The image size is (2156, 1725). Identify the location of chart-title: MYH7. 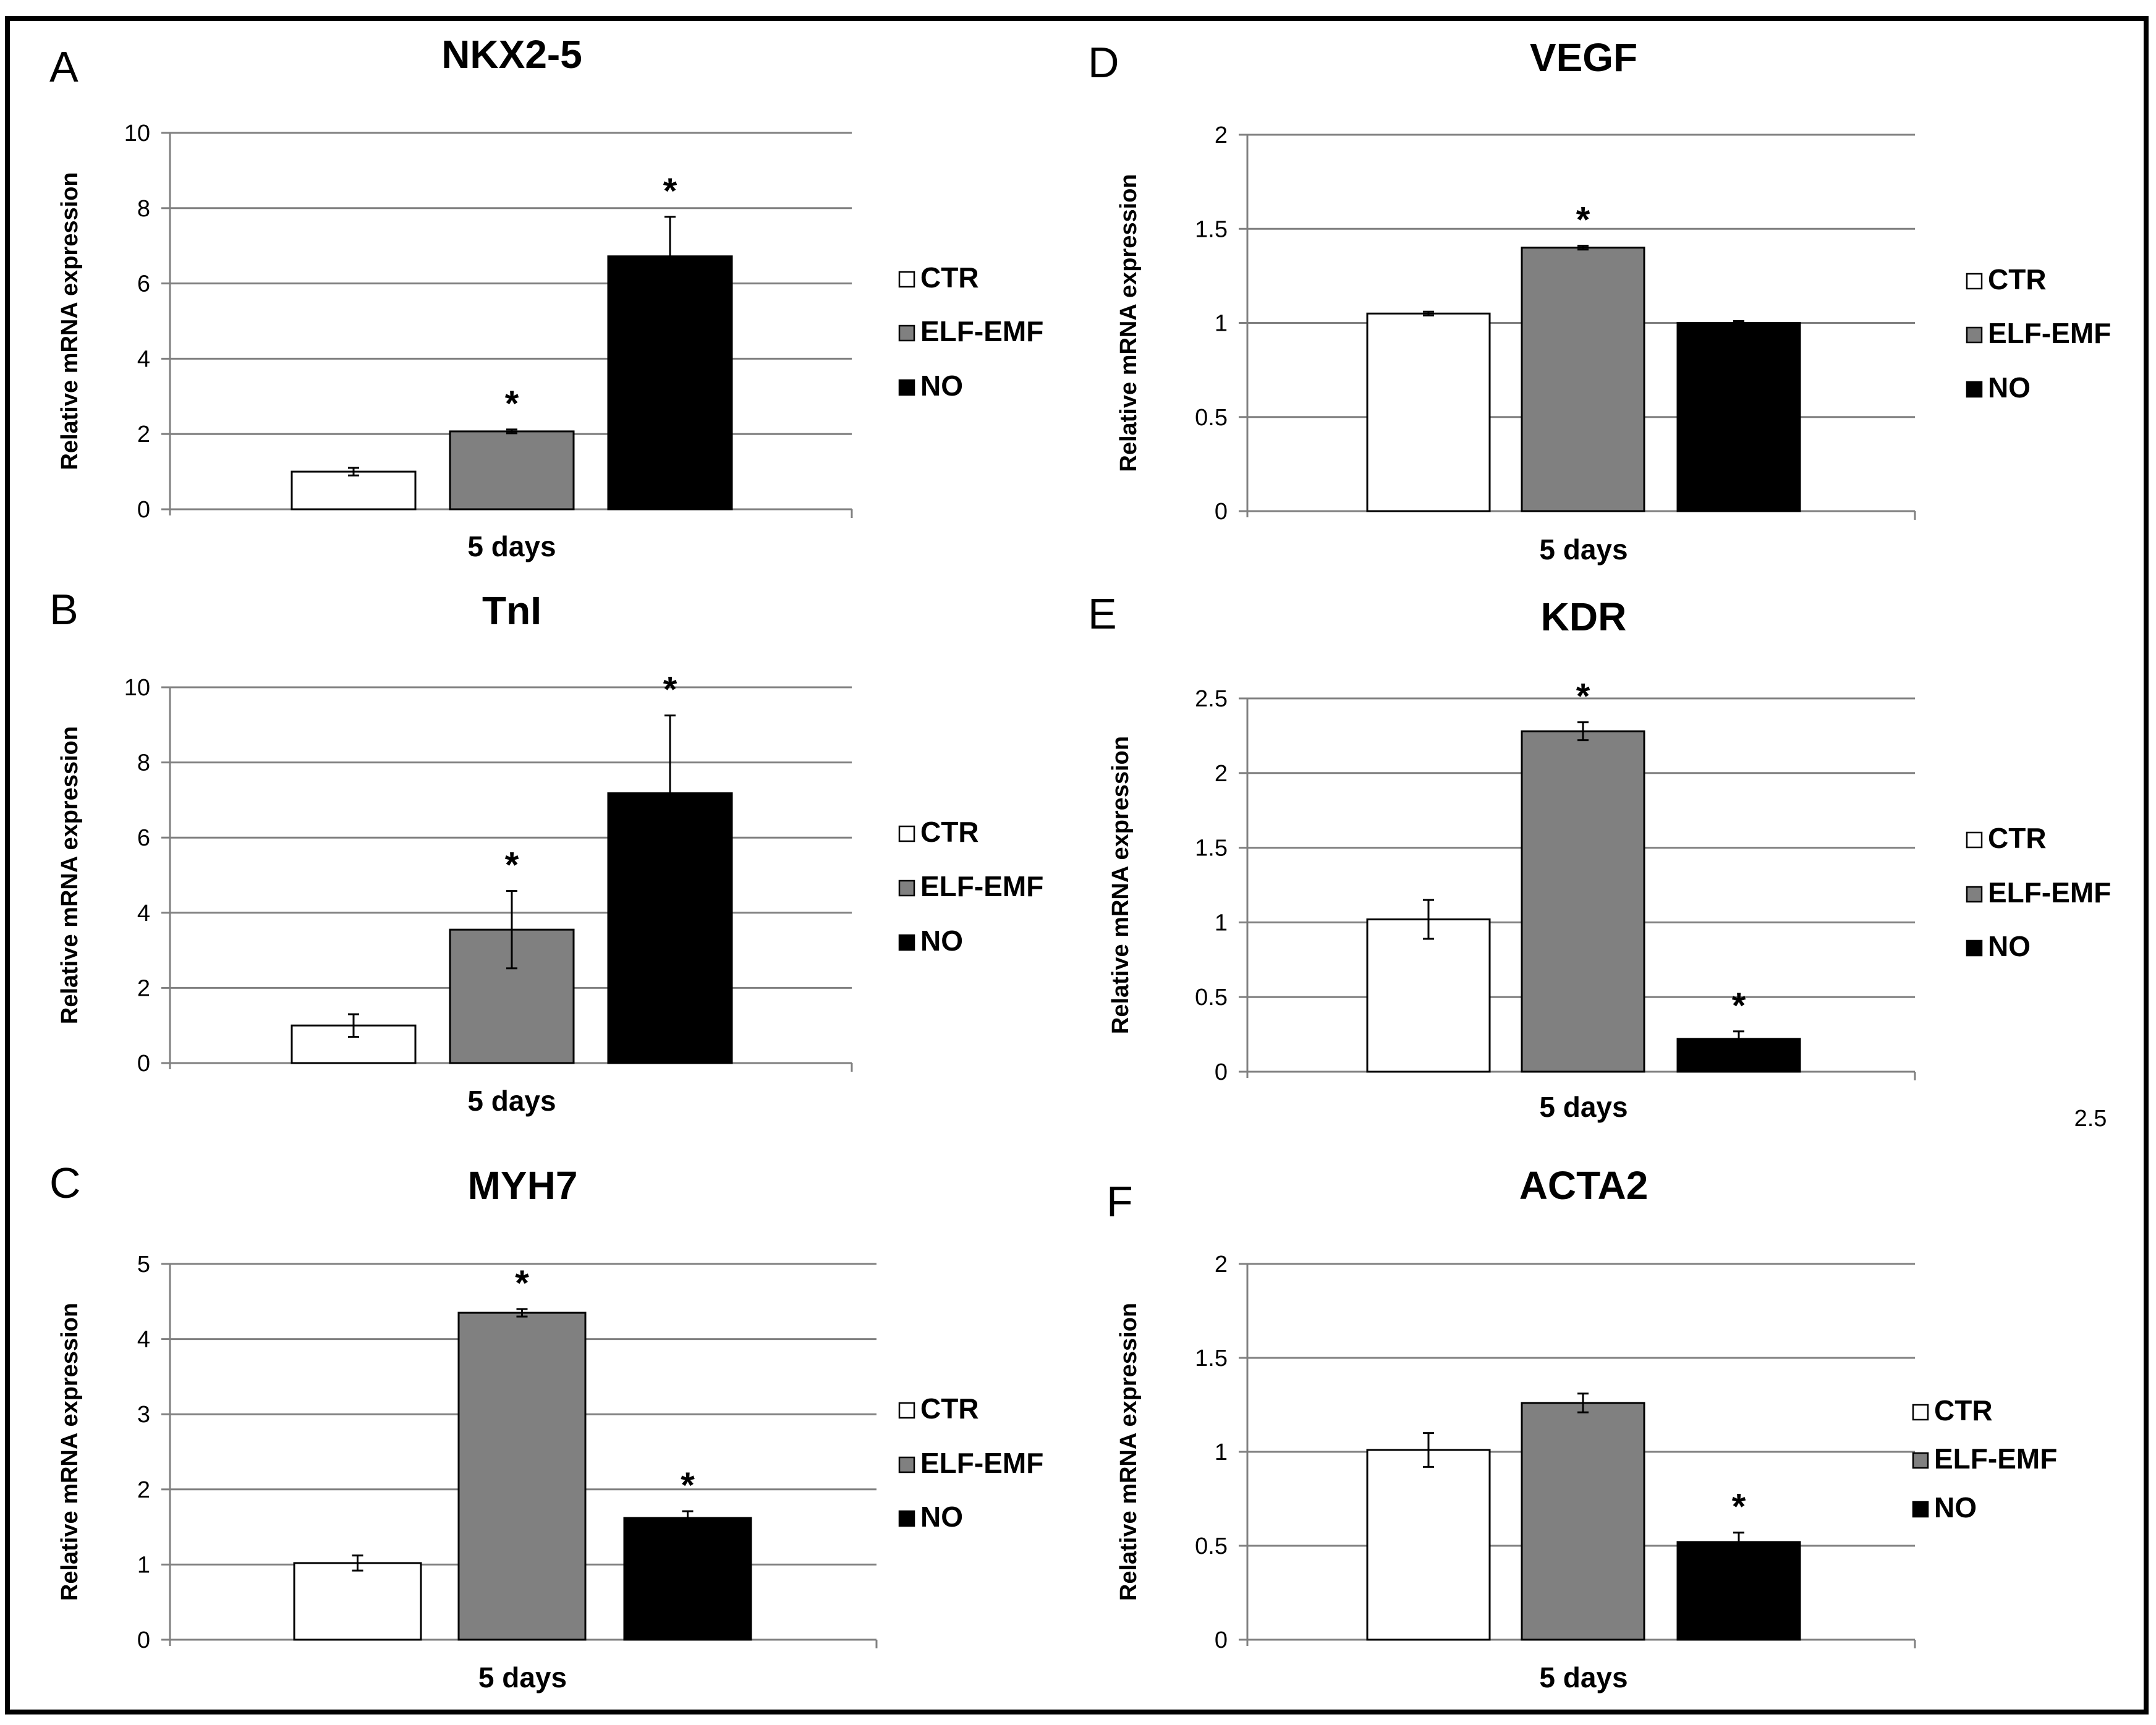
(523, 1185).